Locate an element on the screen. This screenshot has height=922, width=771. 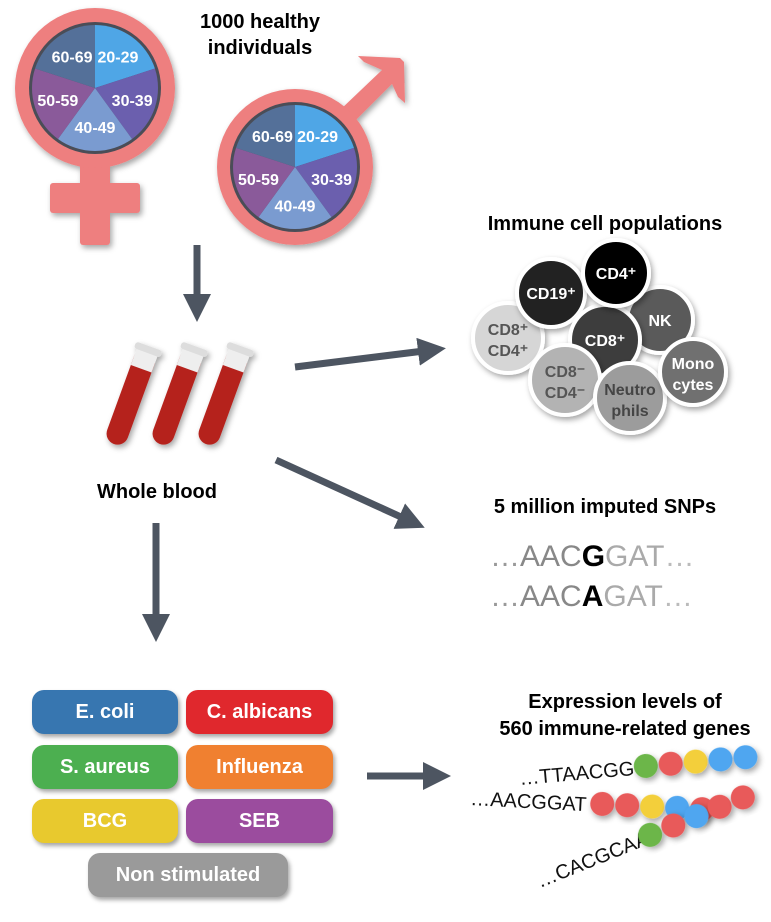
cell-6: Neutro phils is located at coordinates (630, 398).